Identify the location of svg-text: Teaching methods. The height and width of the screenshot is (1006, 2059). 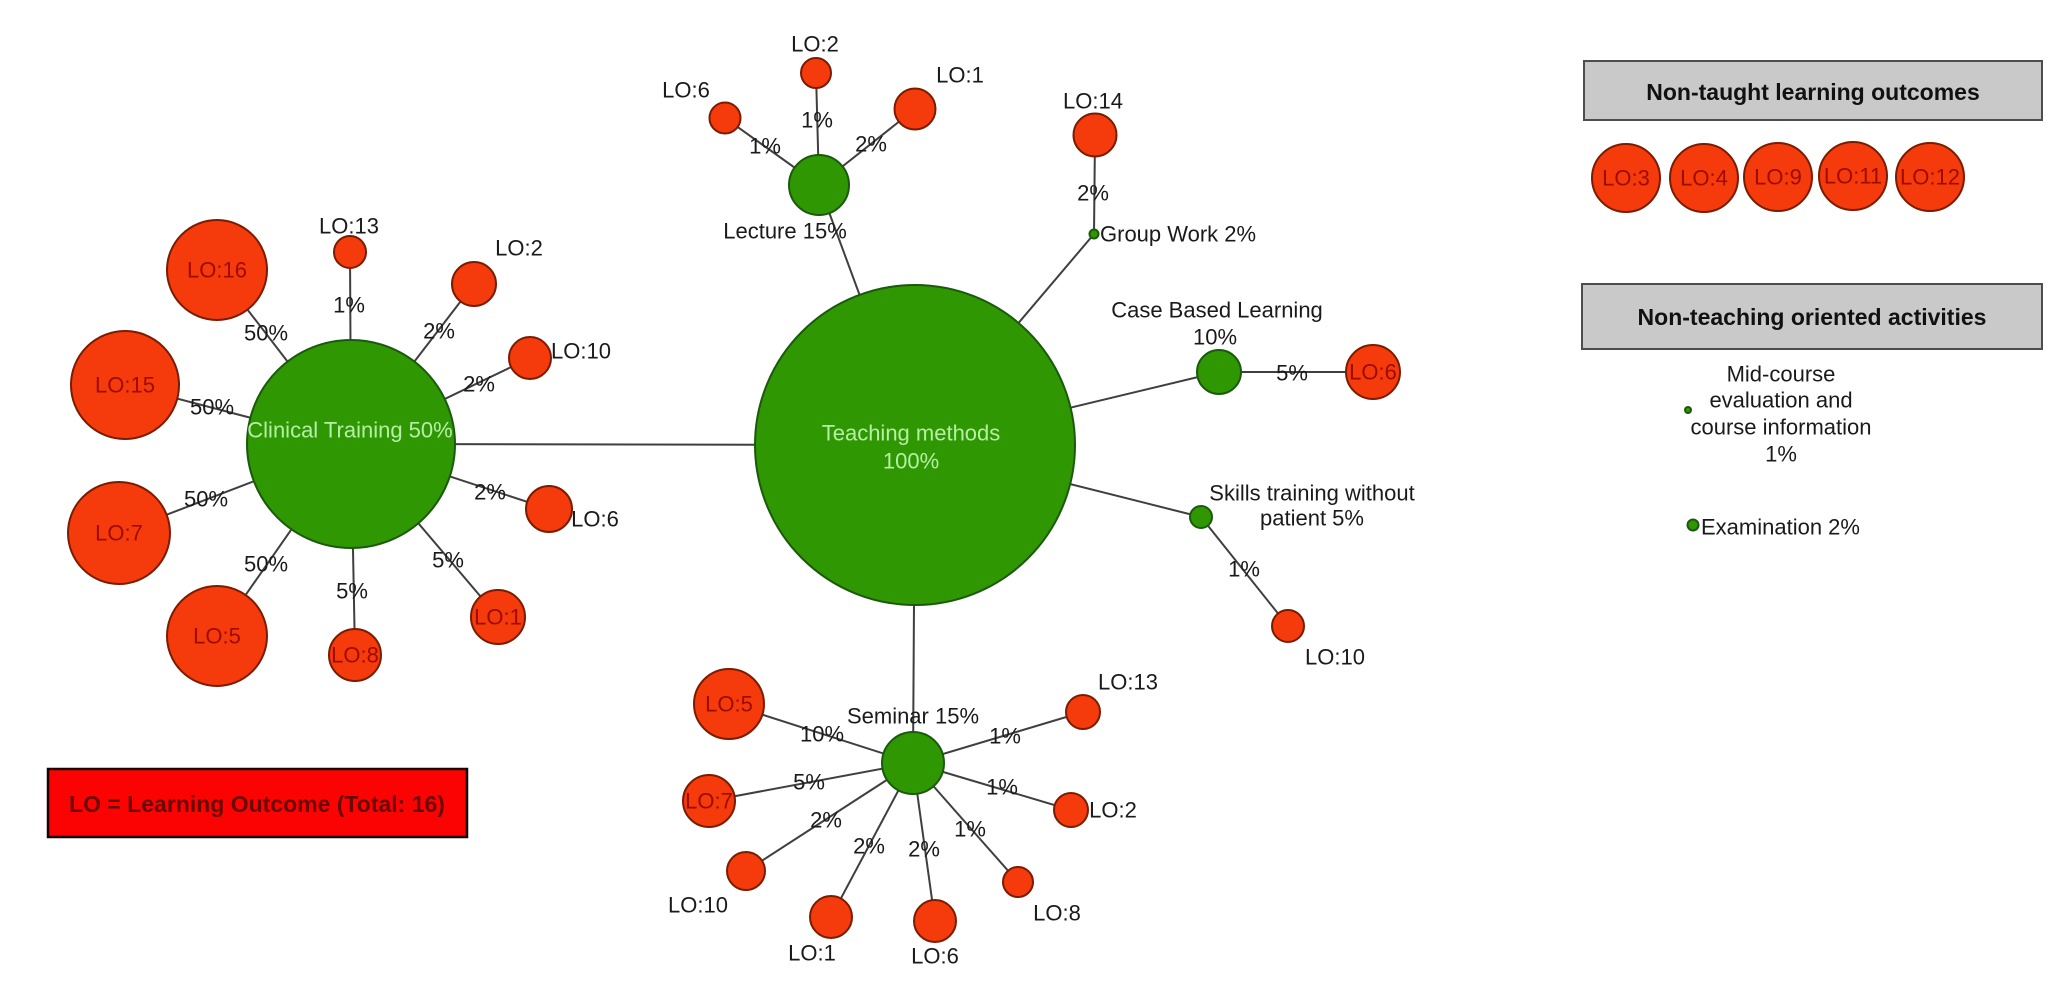
(911, 433).